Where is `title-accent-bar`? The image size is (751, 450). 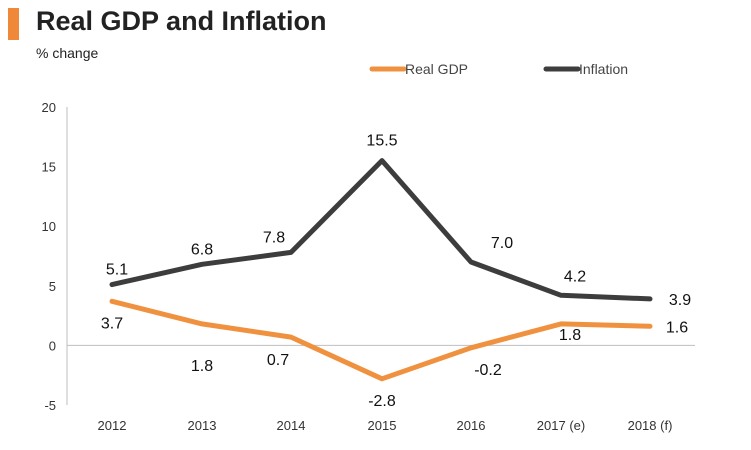 title-accent-bar is located at coordinates (13, 24).